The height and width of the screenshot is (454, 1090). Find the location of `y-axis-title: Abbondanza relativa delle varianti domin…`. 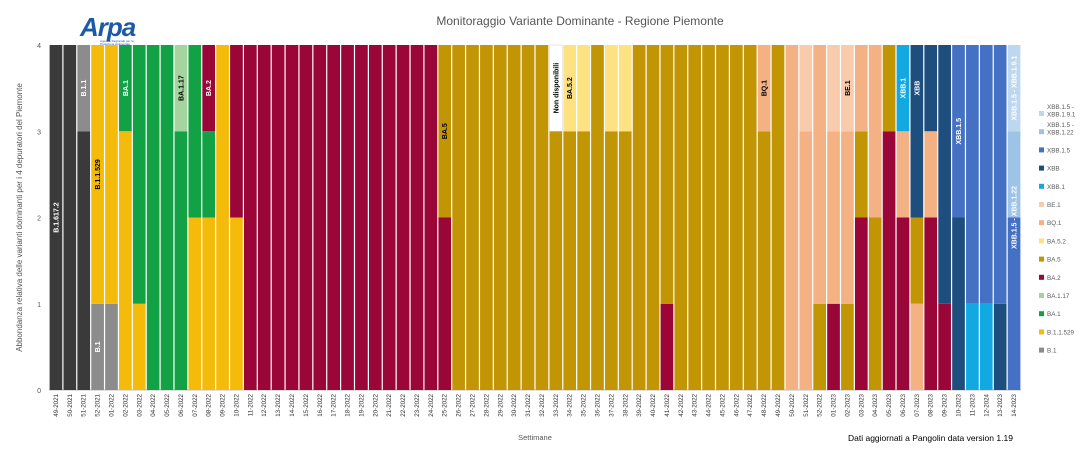

y-axis-title: Abbondanza relativa delle varianti domin… is located at coordinates (19, 217).